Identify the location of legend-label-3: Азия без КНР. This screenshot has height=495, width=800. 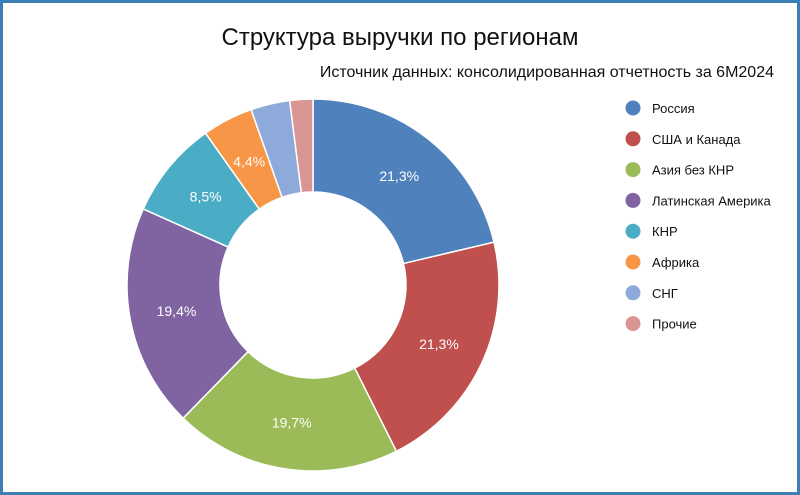
(693, 170).